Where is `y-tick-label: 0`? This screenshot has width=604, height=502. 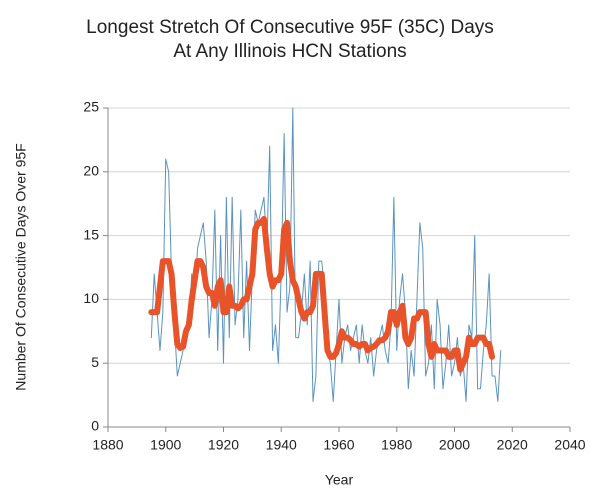
y-tick-label: 0 is located at coordinates (95, 426).